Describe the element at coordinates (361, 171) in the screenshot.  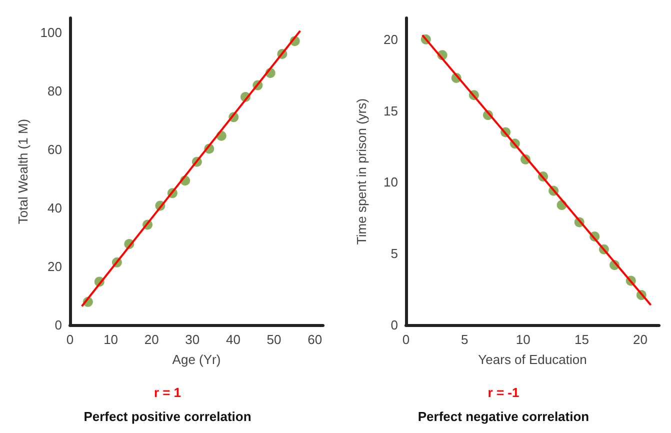
I see `y-axis-title: Time spent in prison (yrs)` at that location.